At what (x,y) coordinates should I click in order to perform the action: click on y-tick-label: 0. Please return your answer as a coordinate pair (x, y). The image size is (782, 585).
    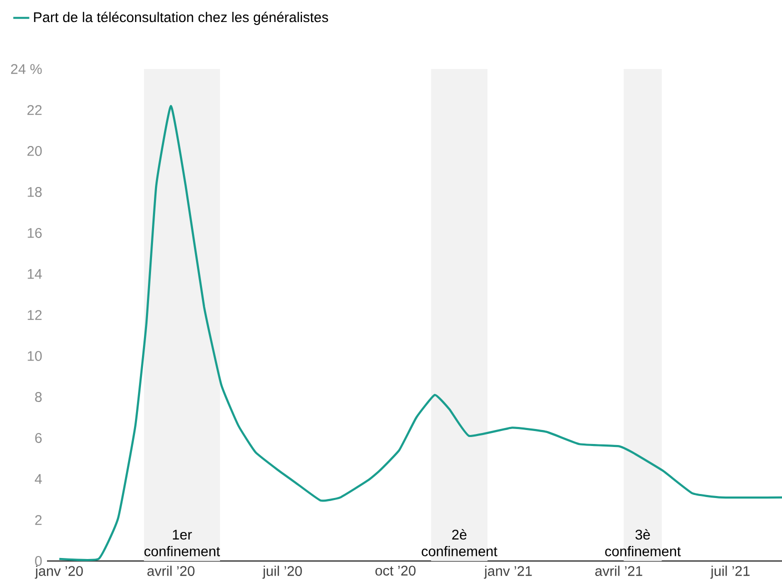
    Looking at the image, I should click on (38, 561).